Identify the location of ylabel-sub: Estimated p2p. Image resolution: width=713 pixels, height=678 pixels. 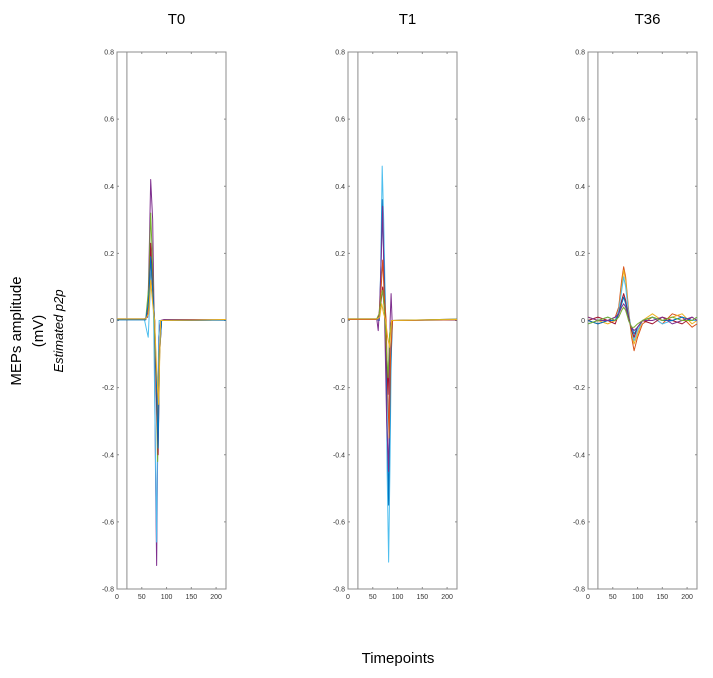
(58, 330).